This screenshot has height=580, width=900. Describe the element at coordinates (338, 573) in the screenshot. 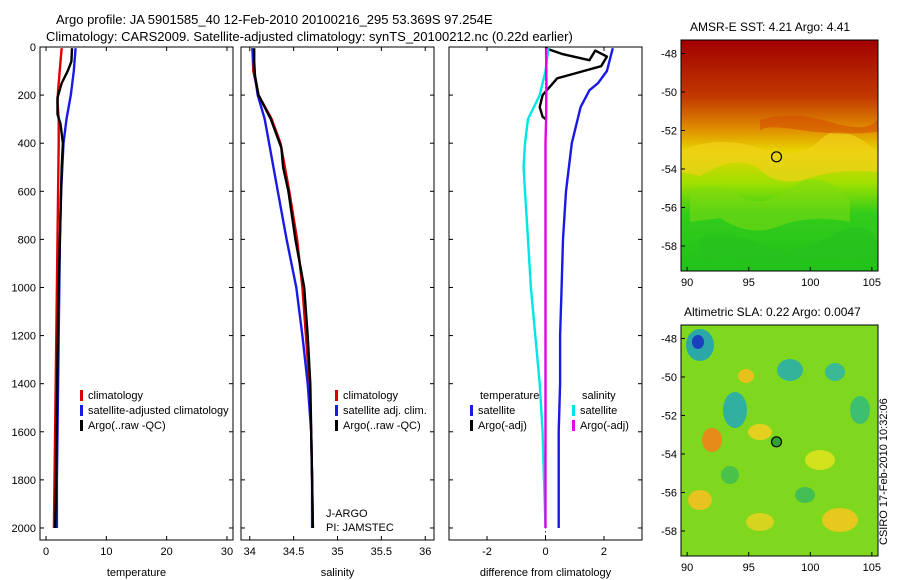

I see `x-axis-label: salinity` at that location.